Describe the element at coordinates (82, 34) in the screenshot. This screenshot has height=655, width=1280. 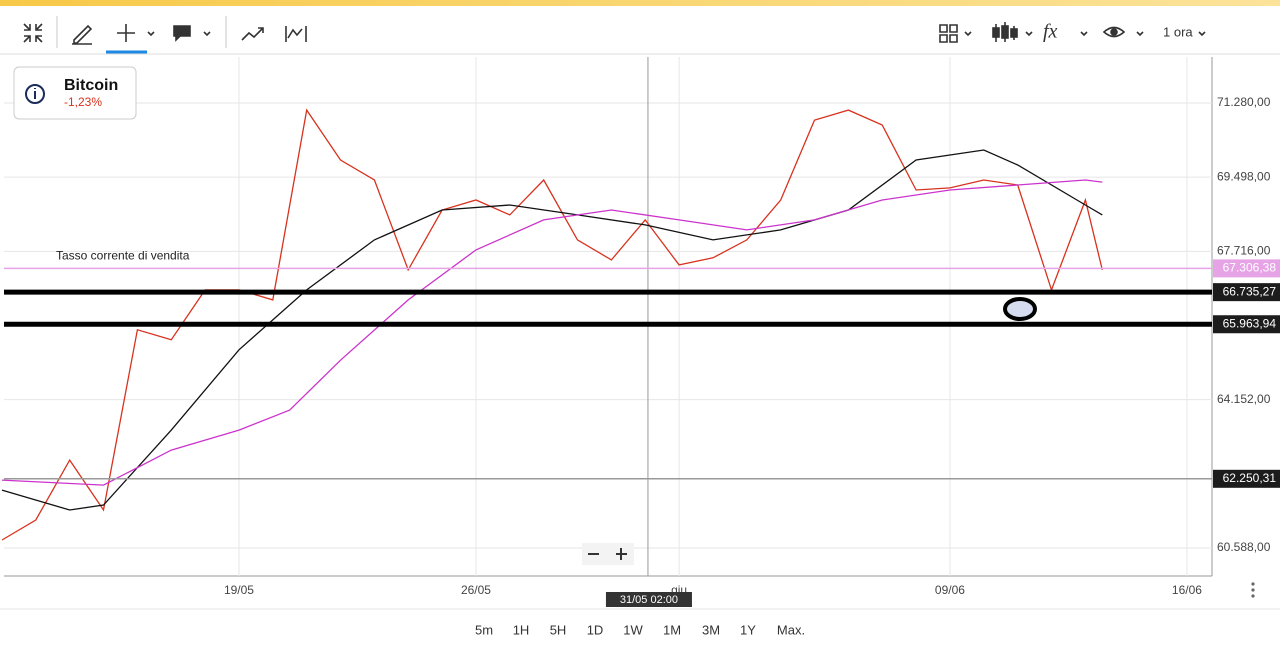
I see `draw-icon` at that location.